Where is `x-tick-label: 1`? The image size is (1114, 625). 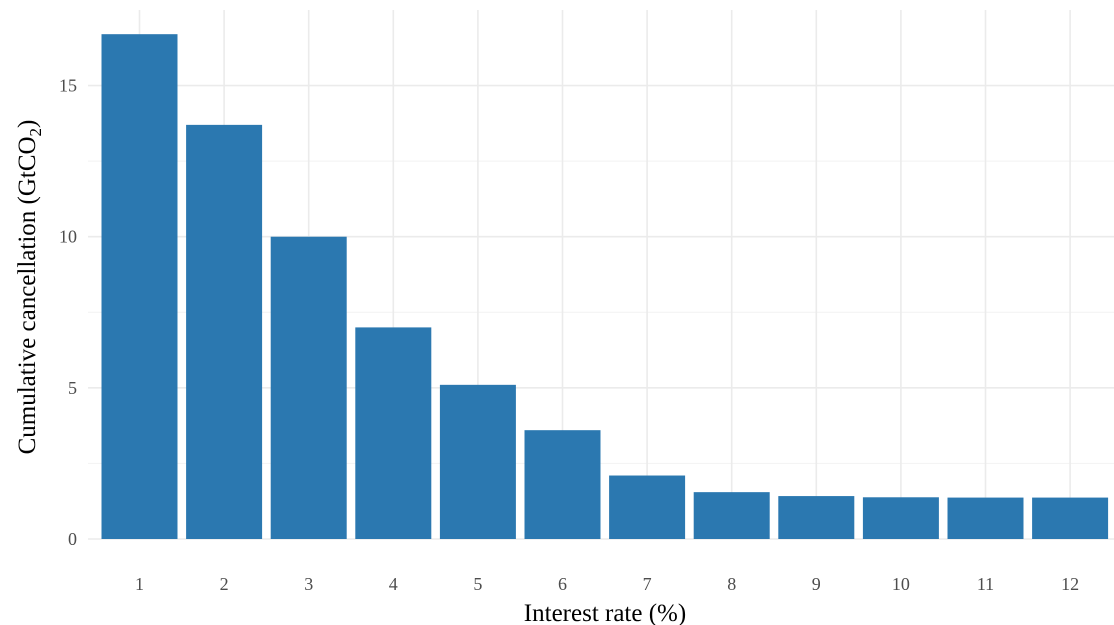 x-tick-label: 1 is located at coordinates (139, 584).